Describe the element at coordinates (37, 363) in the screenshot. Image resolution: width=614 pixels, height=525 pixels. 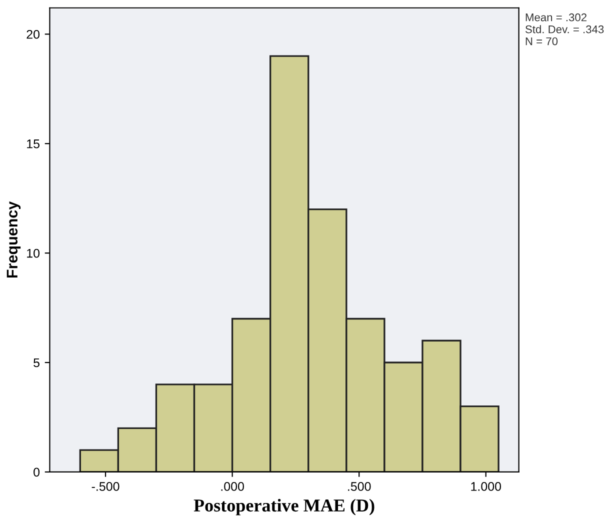
I see `y-tick-label: 5` at that location.